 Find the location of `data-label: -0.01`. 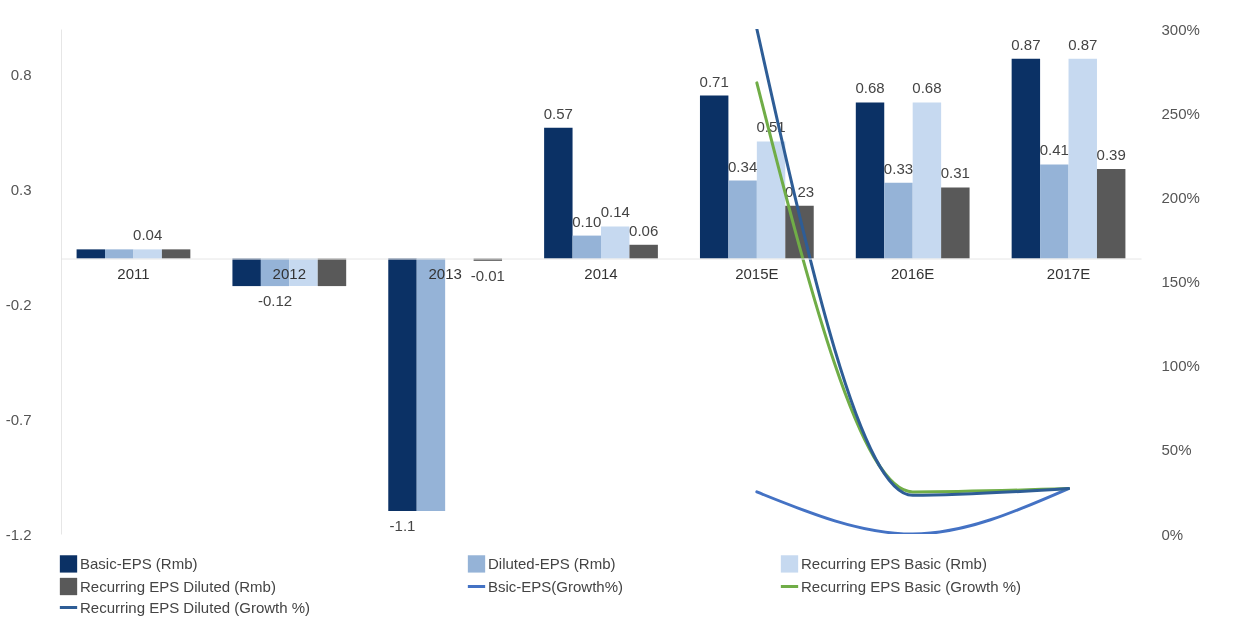

data-label: -0.01 is located at coordinates (487, 275).